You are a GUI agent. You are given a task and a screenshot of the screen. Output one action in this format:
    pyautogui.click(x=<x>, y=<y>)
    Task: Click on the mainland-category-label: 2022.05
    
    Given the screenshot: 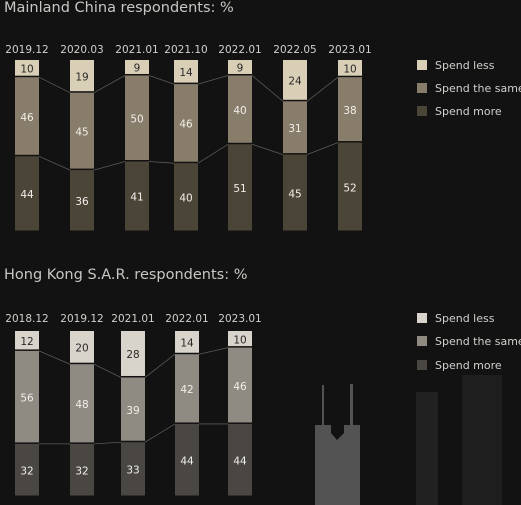 What is the action you would take?
    pyautogui.click(x=294, y=50)
    